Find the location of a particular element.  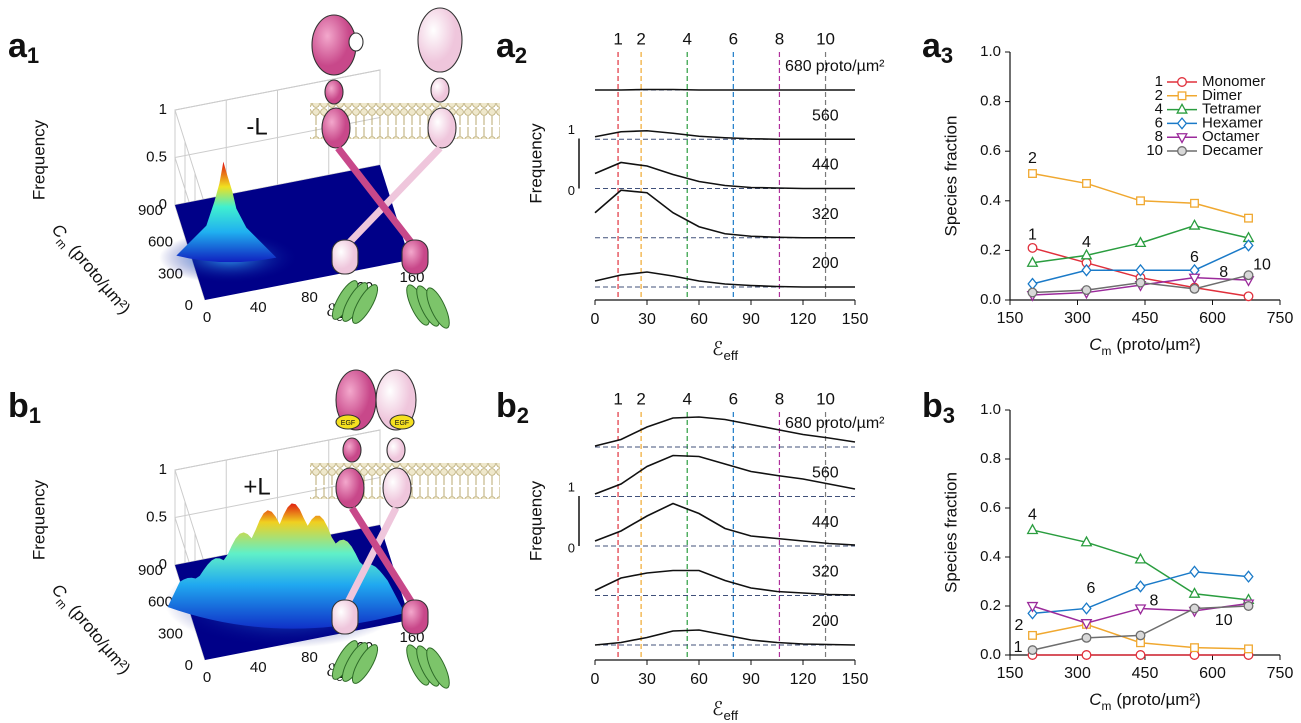

egf-label: EGF is located at coordinates (348, 423).